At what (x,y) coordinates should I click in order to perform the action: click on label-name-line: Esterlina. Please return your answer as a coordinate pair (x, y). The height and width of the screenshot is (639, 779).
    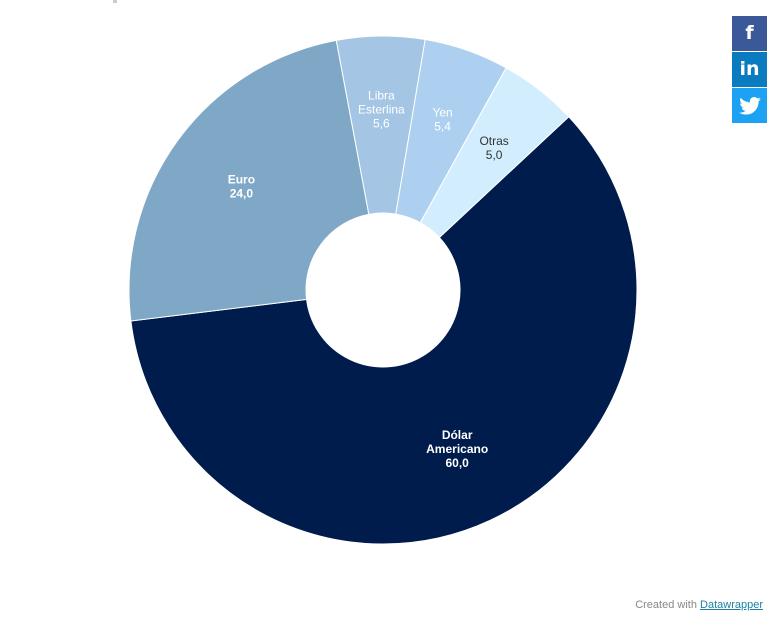
    Looking at the image, I should click on (381, 110).